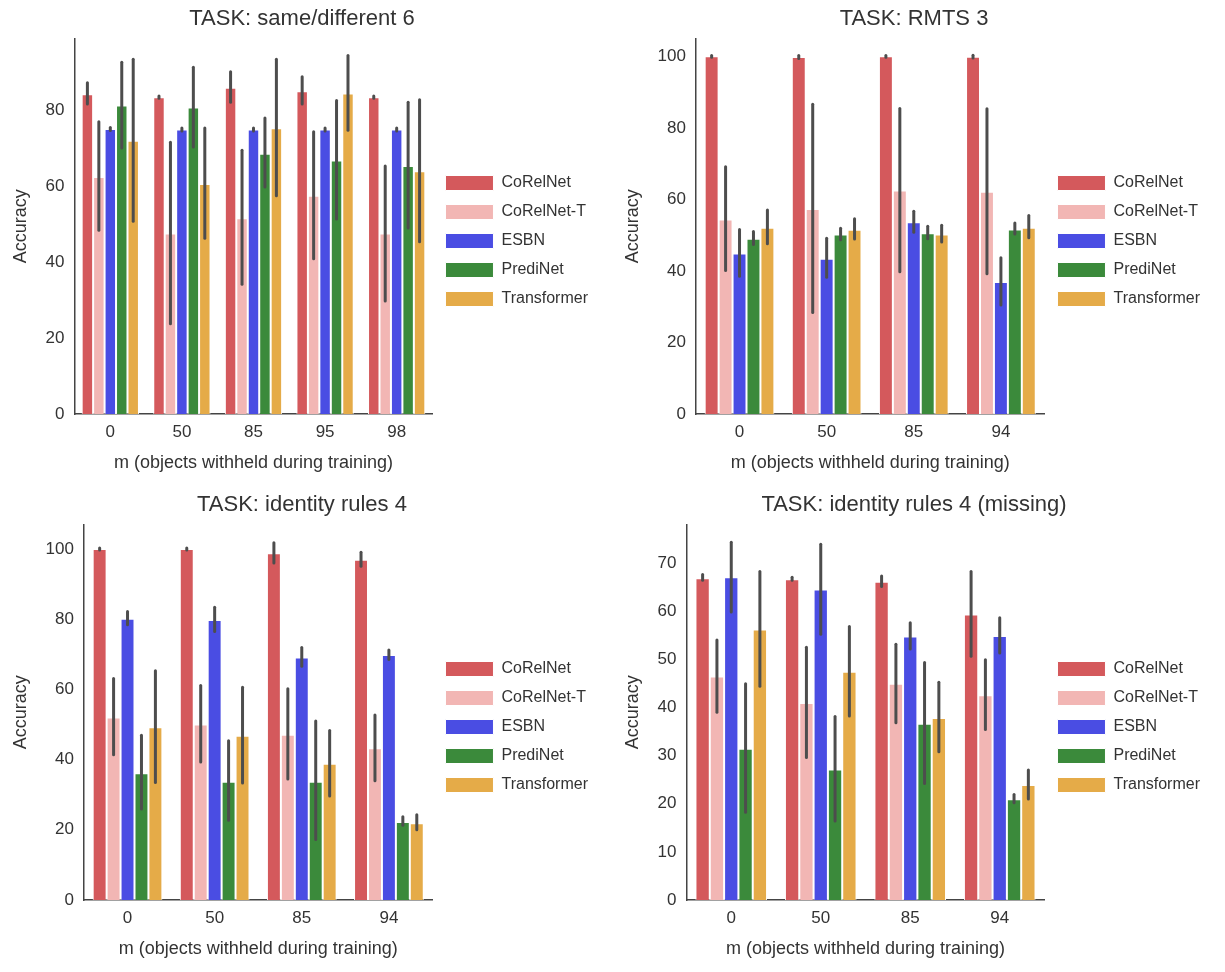  I want to click on x-tick-label: 95, so click(325, 431).